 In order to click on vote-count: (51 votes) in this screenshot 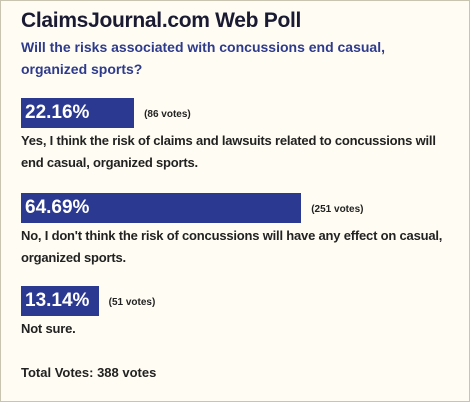, I will do `click(132, 302)`.